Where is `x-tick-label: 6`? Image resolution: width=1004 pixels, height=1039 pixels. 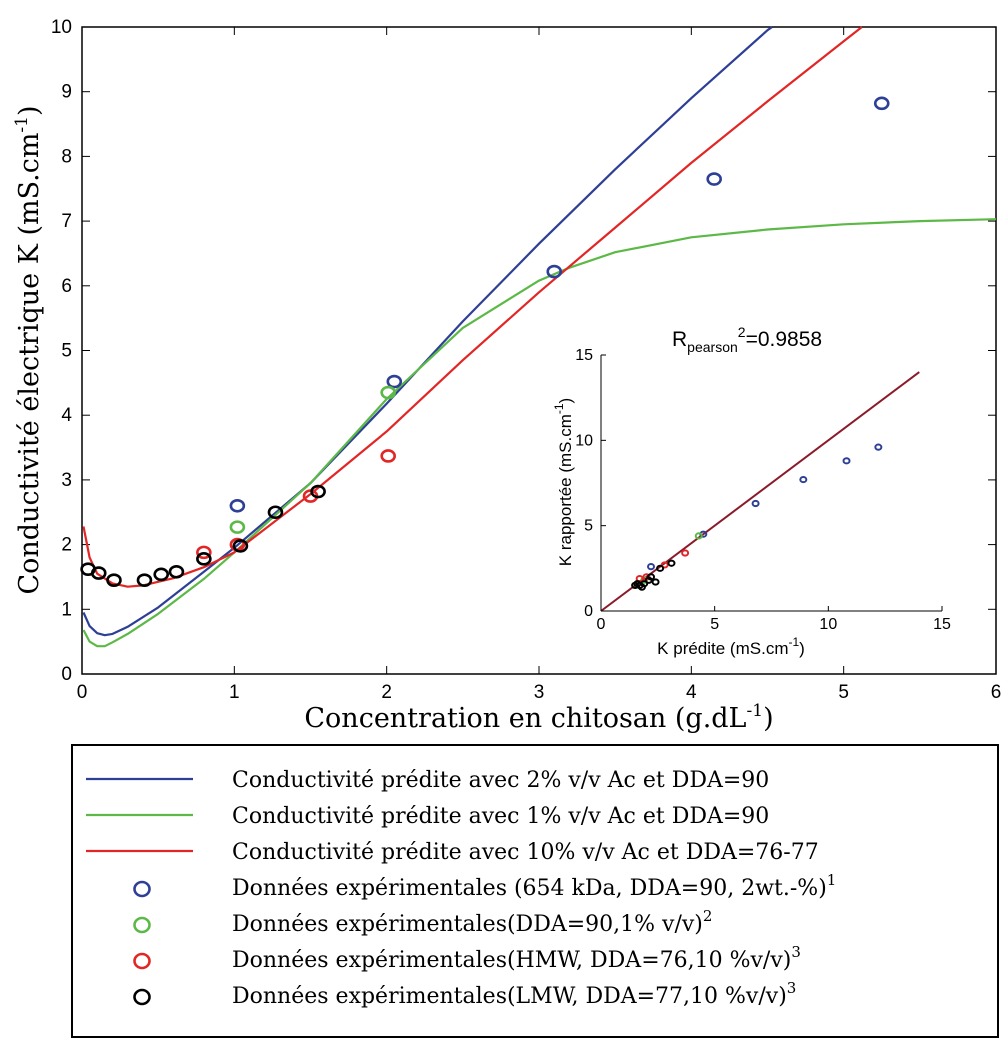 x-tick-label: 6 is located at coordinates (996, 692).